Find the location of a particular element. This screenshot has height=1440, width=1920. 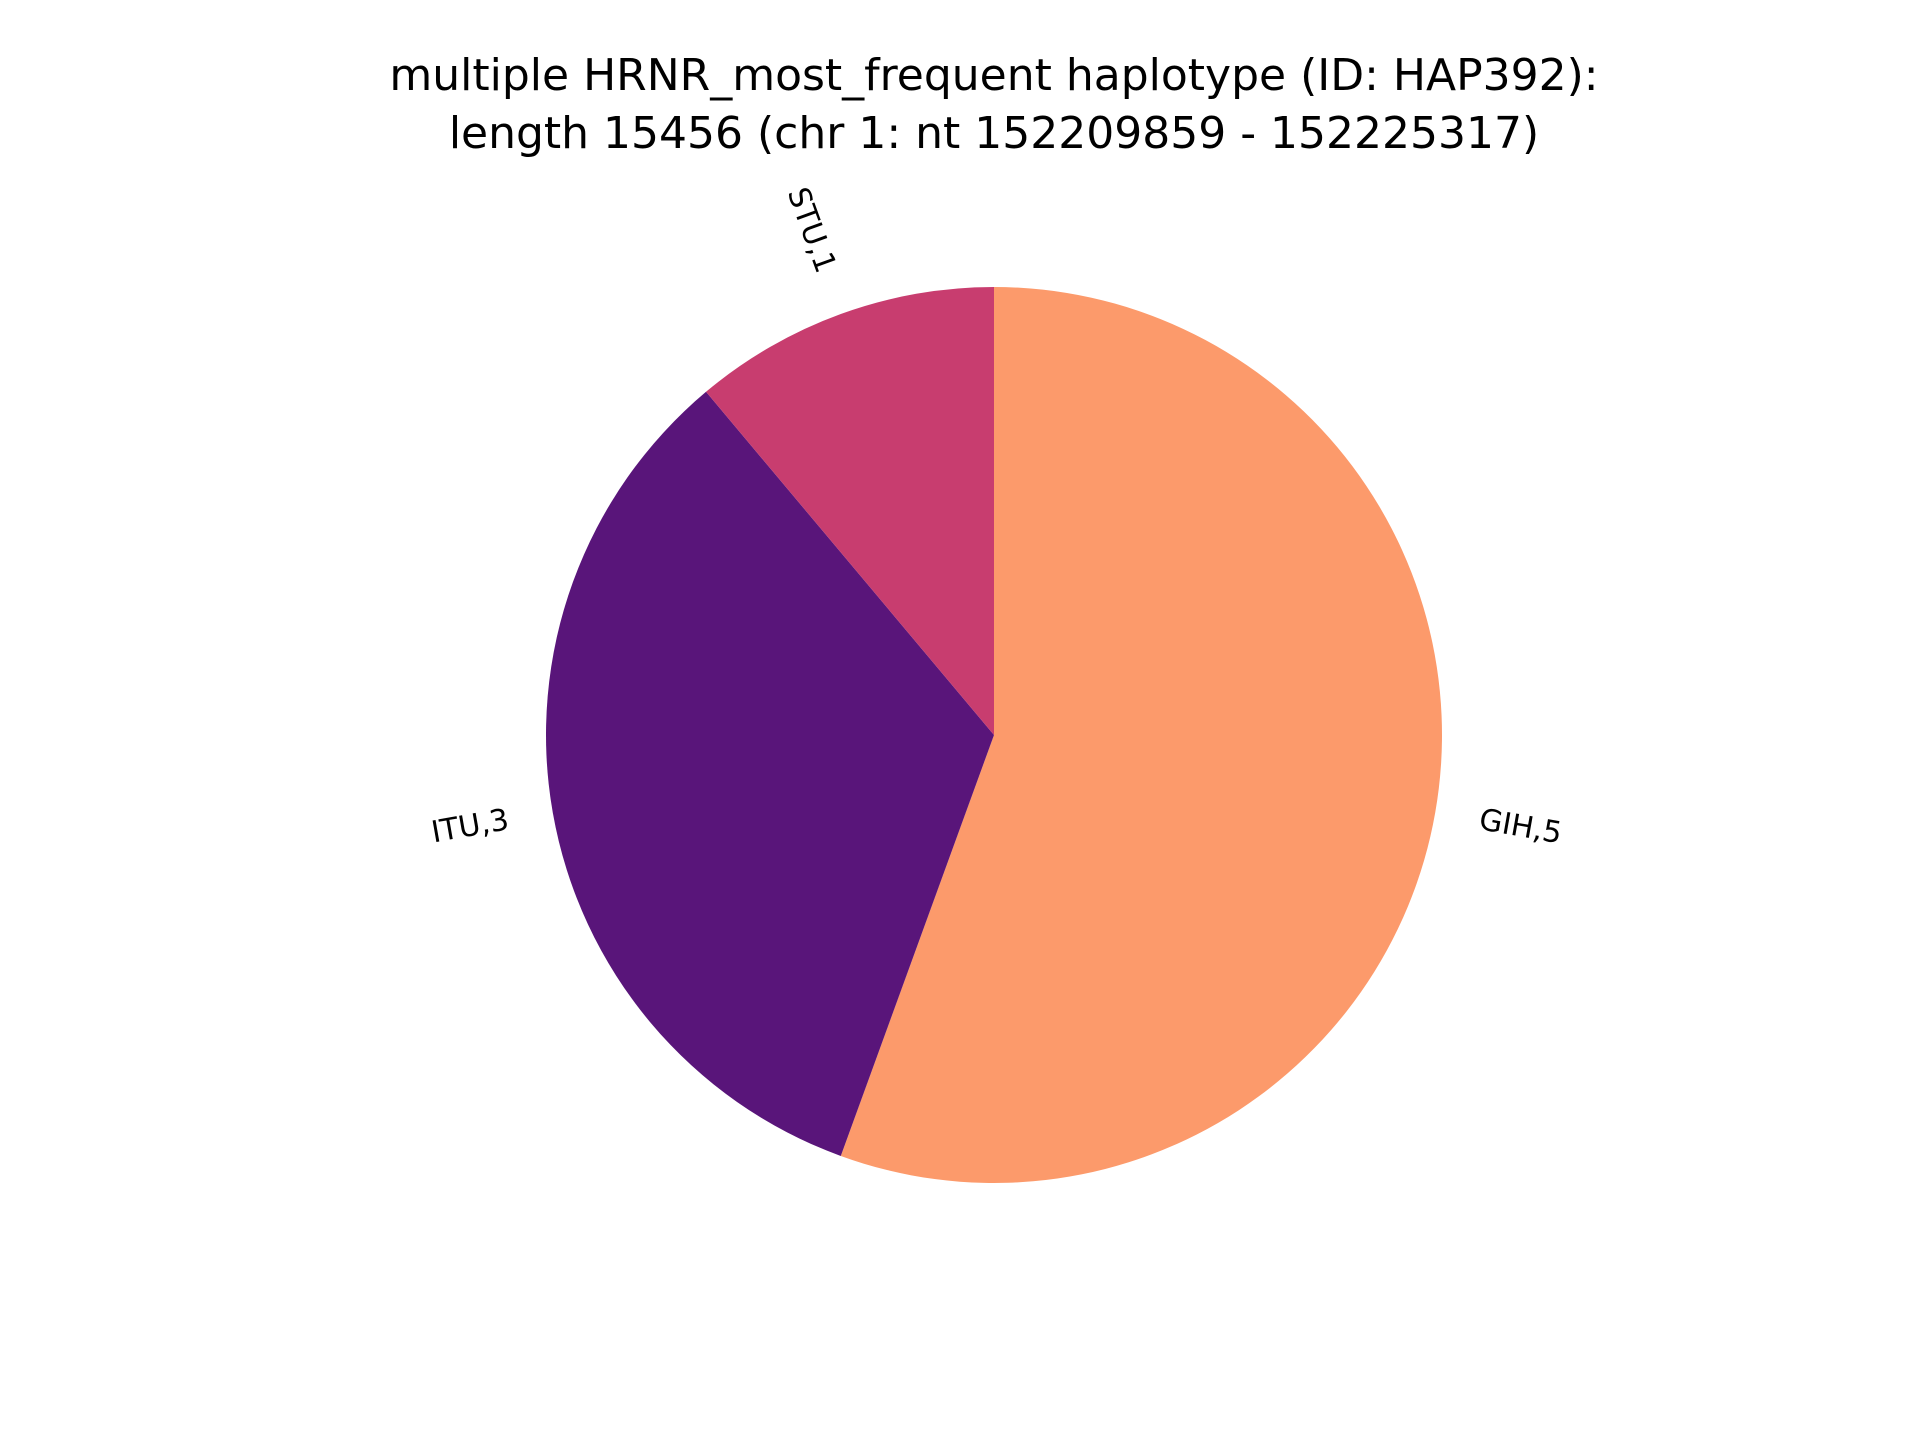

pie-slice-stu is located at coordinates (850, 511).